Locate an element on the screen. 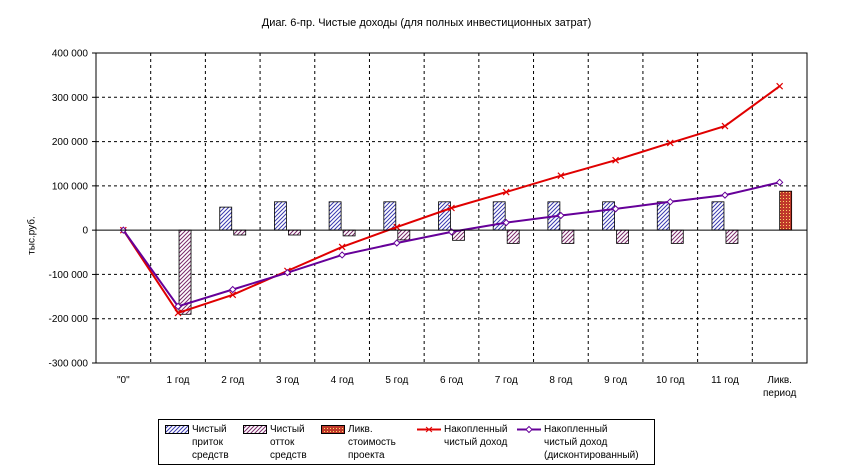 Image resolution: width=853 pixels, height=474 pixels. y-tick-label: 400 000 is located at coordinates (70, 54).